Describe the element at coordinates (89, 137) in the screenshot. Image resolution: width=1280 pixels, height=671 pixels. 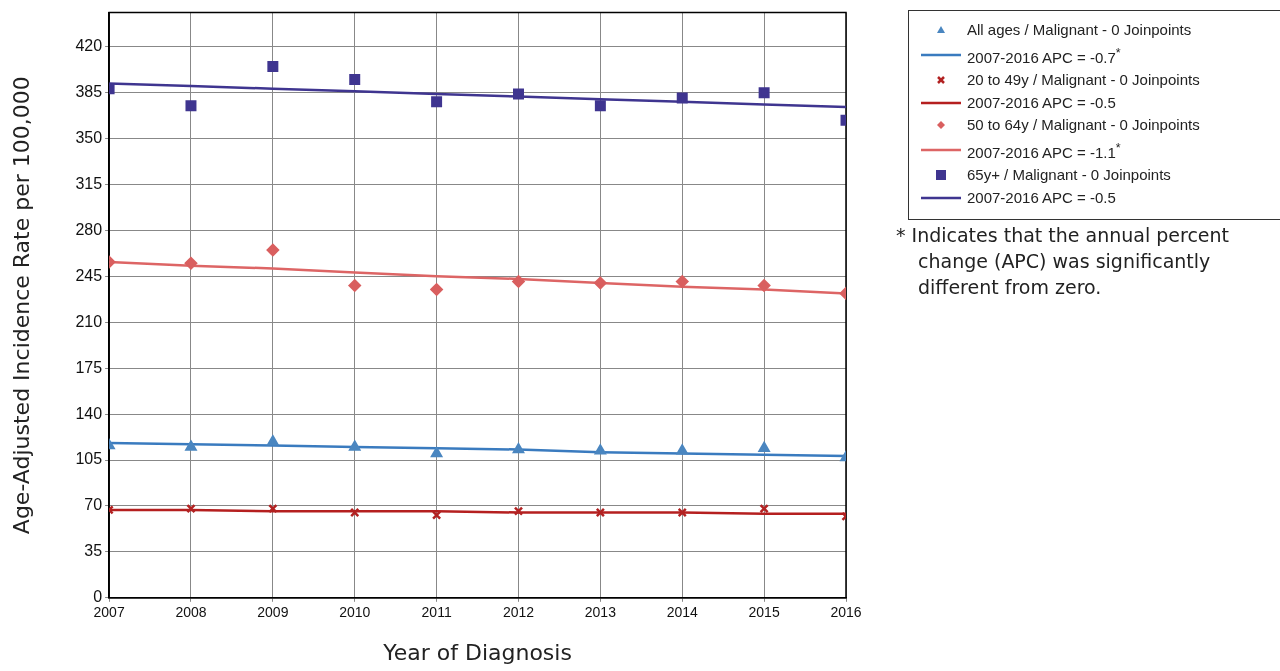
I see `y-tick-label: 350` at that location.